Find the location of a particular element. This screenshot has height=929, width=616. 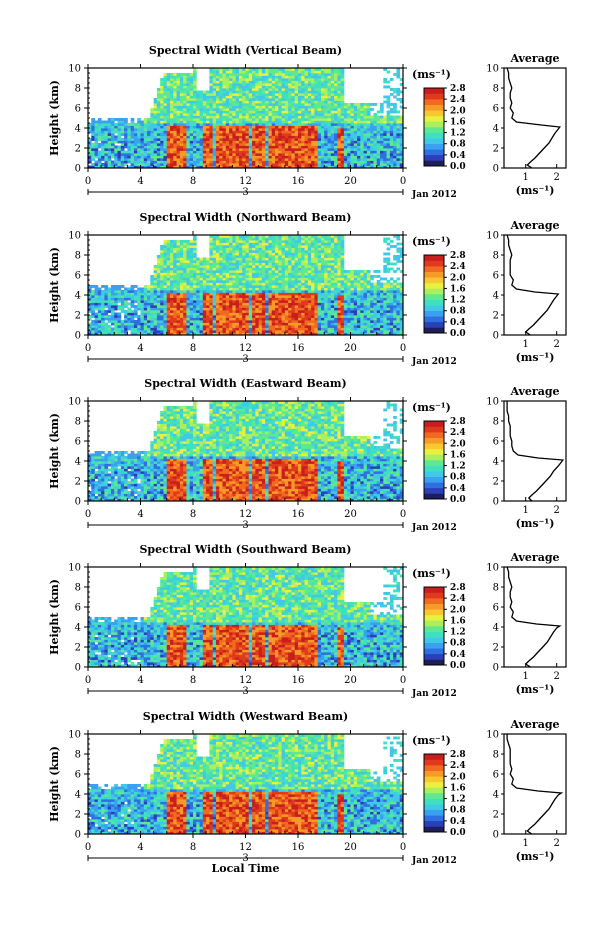

colorbar-tick-label: 2.8 is located at coordinates (458, 89).